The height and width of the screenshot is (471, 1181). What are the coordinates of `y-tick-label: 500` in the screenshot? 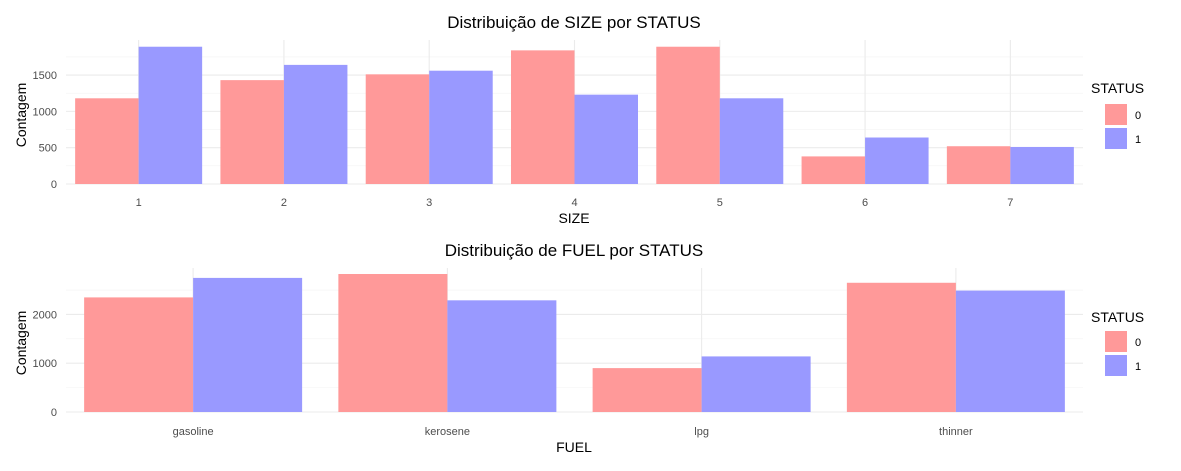 It's located at (48, 149).